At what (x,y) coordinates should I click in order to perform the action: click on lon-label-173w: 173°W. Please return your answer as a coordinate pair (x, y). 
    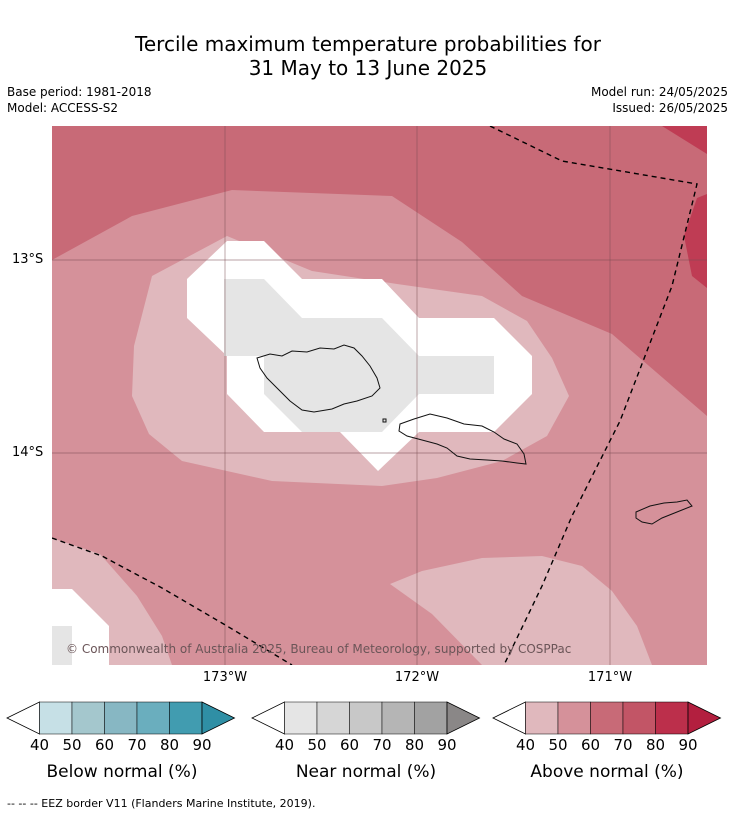
    Looking at the image, I should click on (225, 677).